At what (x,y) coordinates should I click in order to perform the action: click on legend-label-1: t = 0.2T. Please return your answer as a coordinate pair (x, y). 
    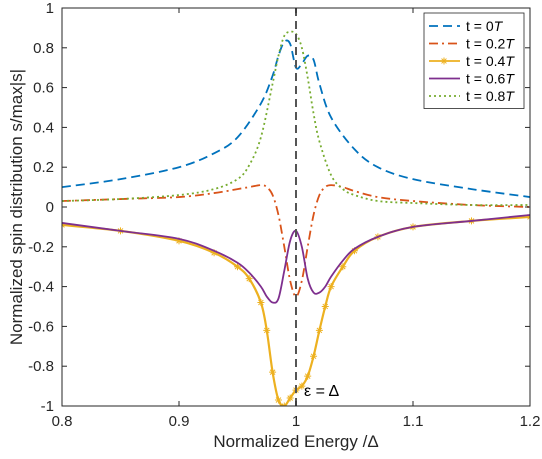
    Looking at the image, I should click on (490, 44).